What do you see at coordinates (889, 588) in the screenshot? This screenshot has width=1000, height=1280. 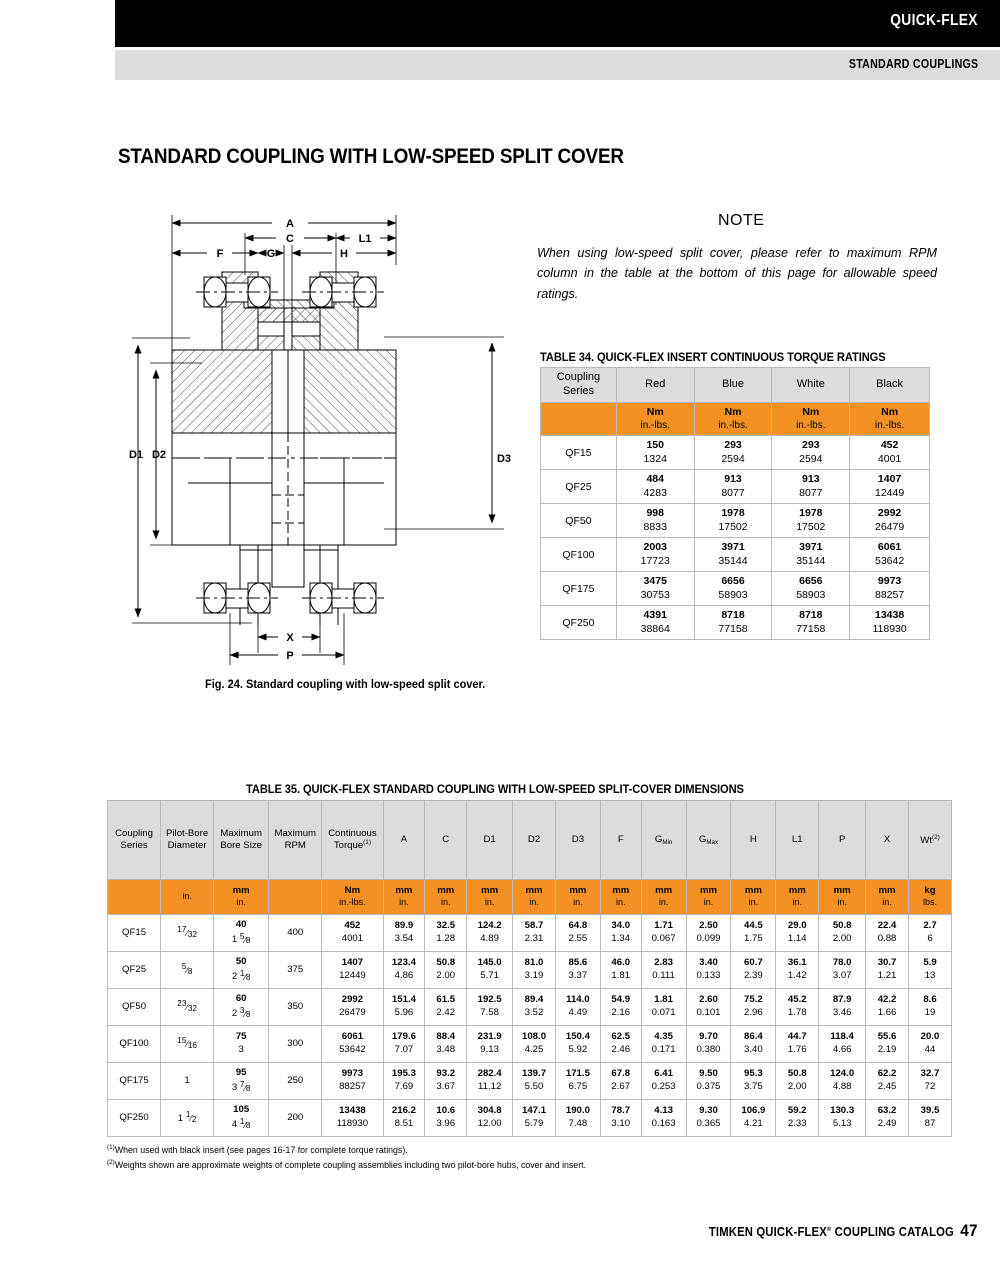 I see `cell-black: 9973 88257` at bounding box center [889, 588].